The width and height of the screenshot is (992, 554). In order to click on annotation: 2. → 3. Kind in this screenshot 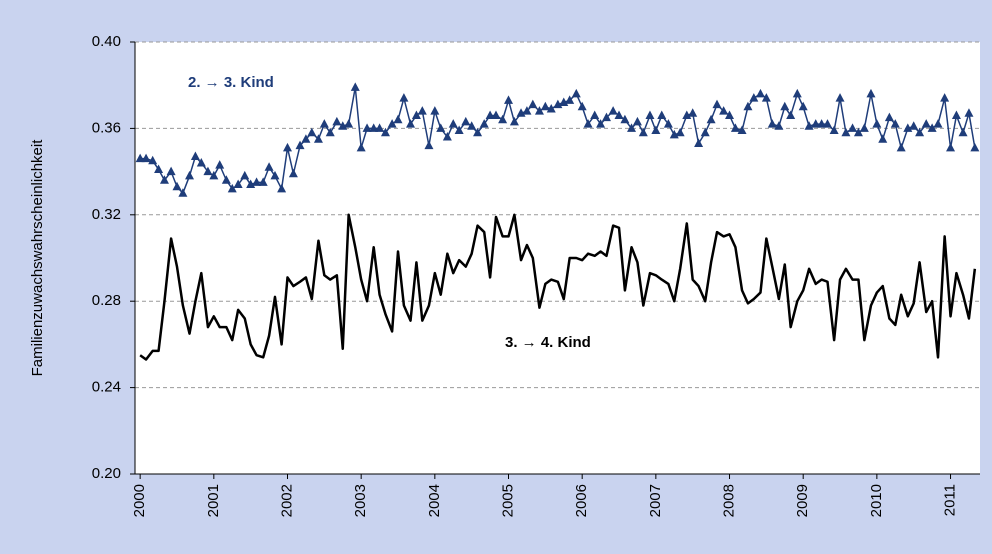, I will do `click(231, 82)`.